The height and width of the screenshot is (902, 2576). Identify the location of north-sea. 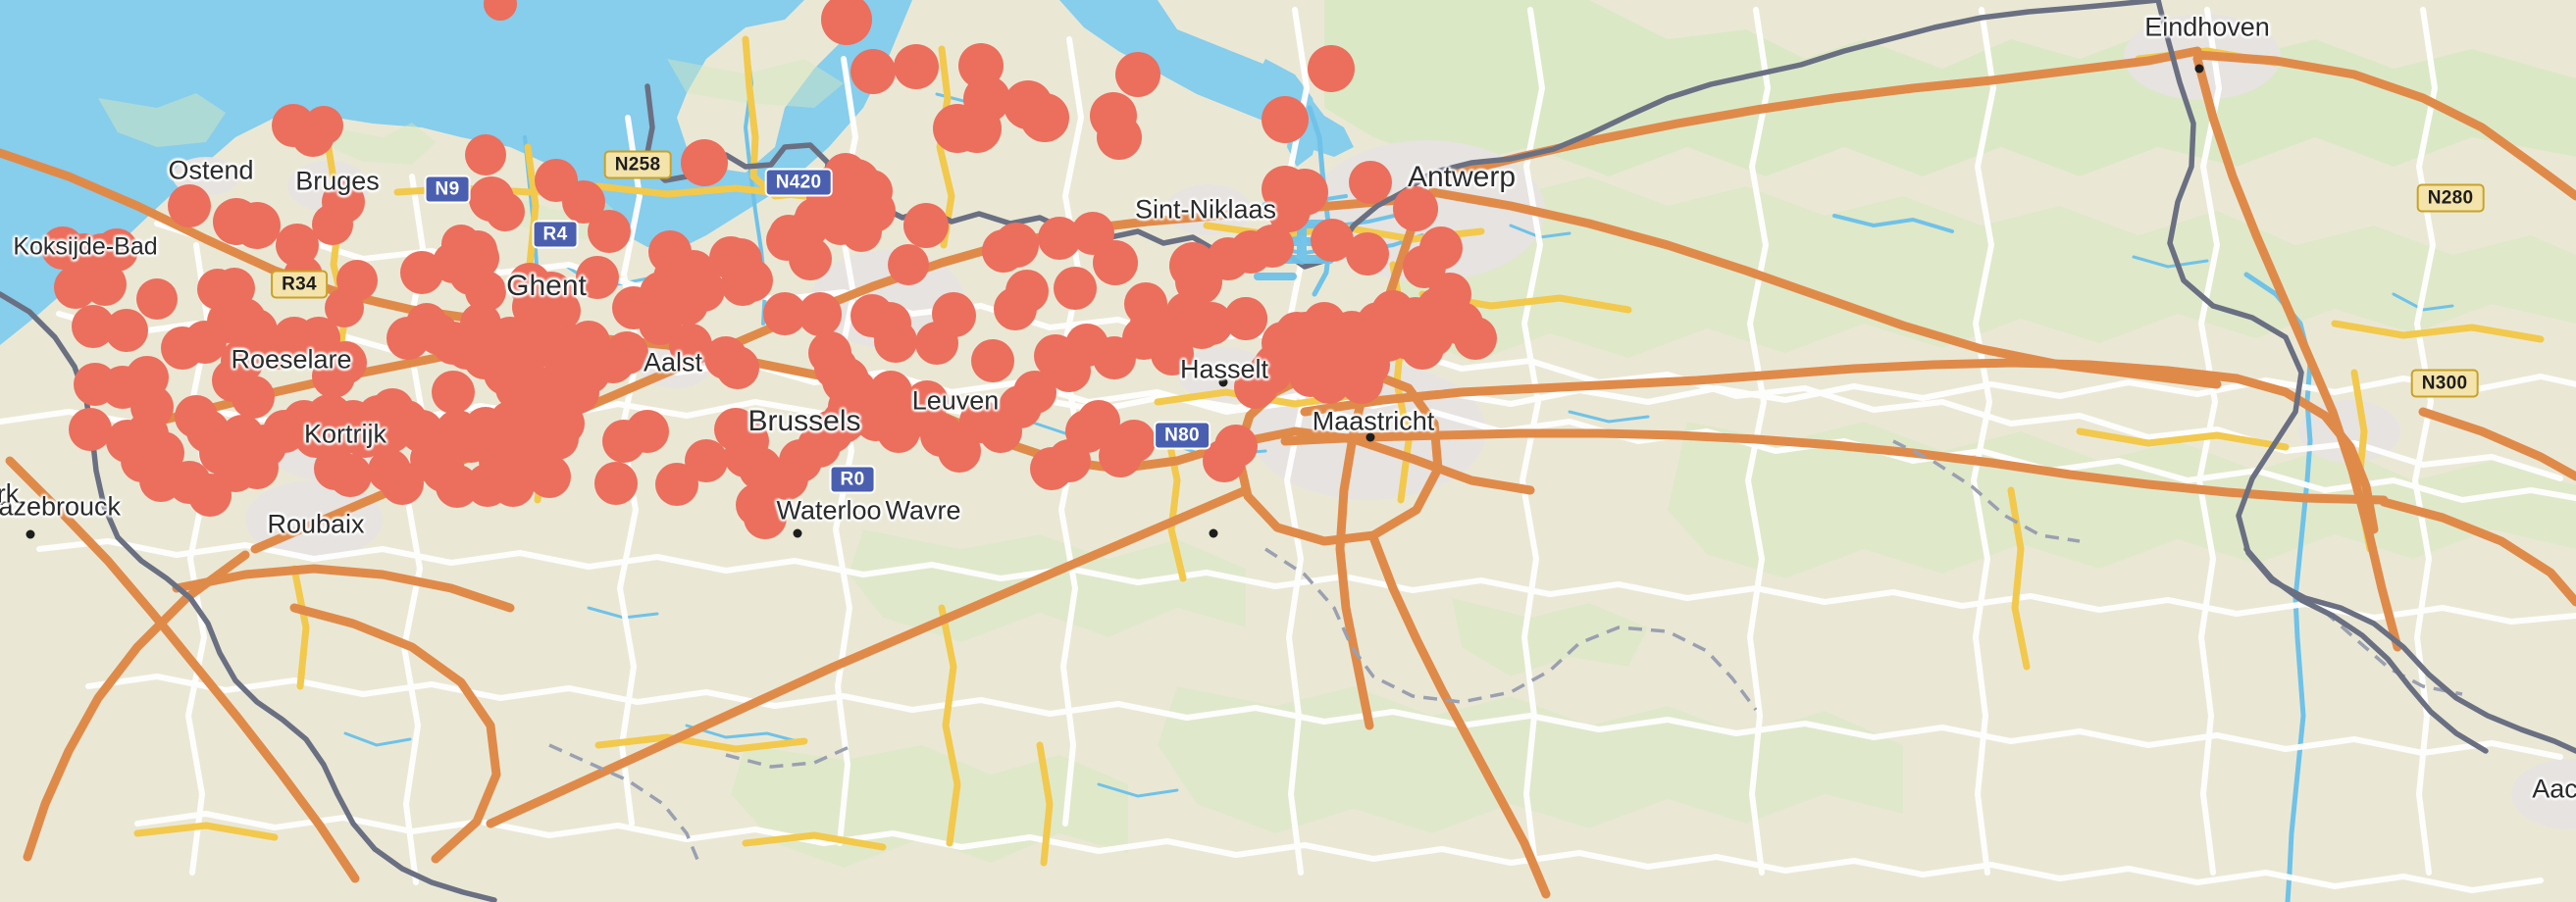
(456, 173).